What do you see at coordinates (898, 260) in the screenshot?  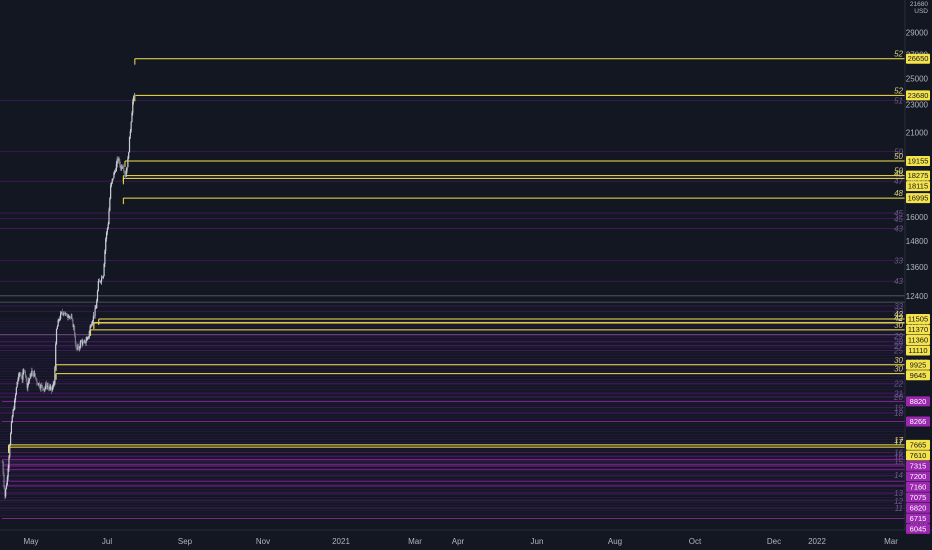 I see `faint-level-label: 33` at bounding box center [898, 260].